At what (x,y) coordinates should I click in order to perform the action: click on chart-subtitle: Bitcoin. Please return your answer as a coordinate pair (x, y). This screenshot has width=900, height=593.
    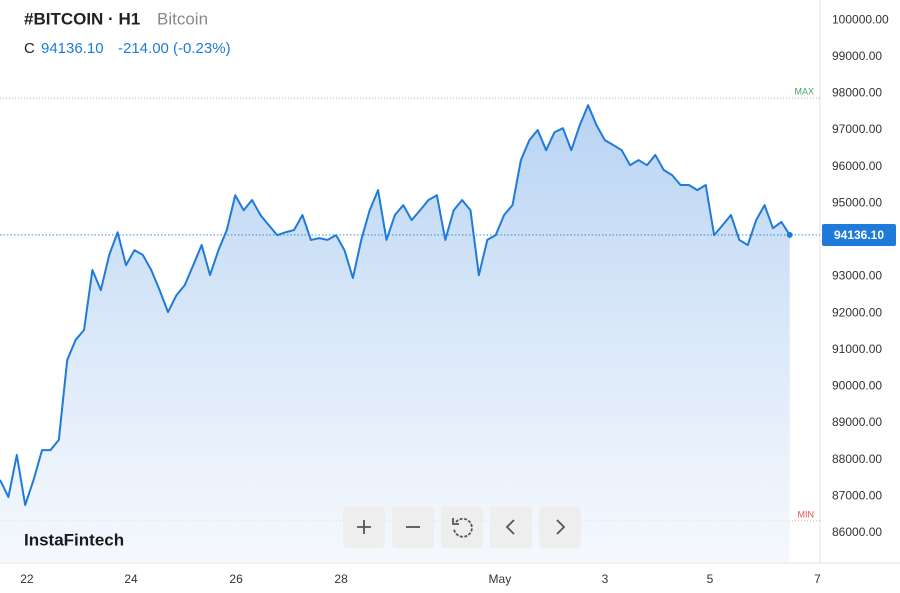
    Looking at the image, I should click on (182, 18).